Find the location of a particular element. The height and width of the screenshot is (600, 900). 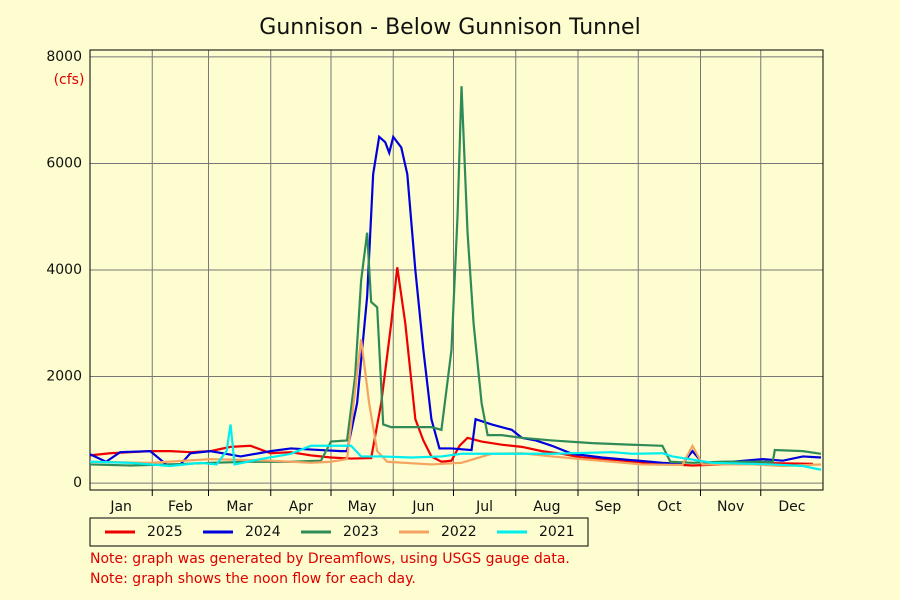

x-tick-label: Apr is located at coordinates (301, 507).